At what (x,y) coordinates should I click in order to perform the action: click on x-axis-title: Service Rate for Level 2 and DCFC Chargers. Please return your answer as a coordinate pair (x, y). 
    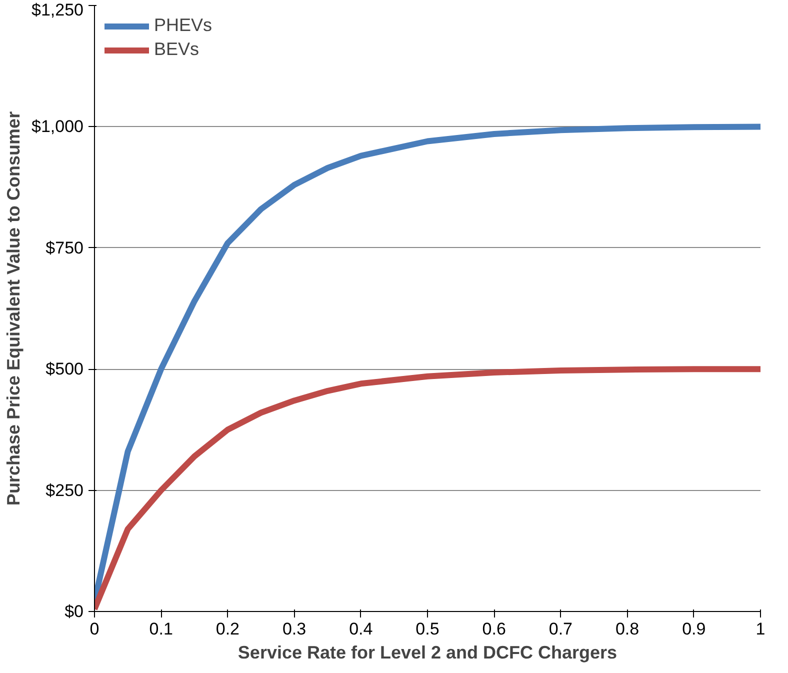
    Looking at the image, I should click on (428, 652).